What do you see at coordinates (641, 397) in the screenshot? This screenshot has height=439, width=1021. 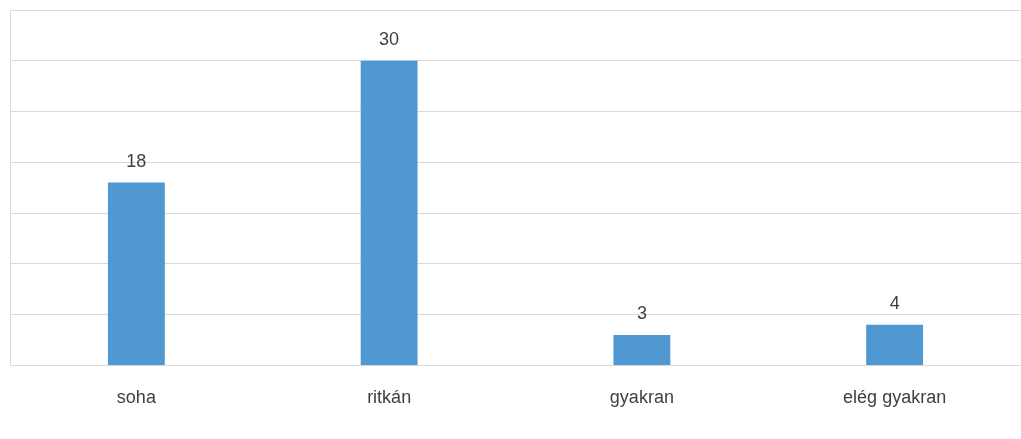 I see `x-tick-label: gyakran` at bounding box center [641, 397].